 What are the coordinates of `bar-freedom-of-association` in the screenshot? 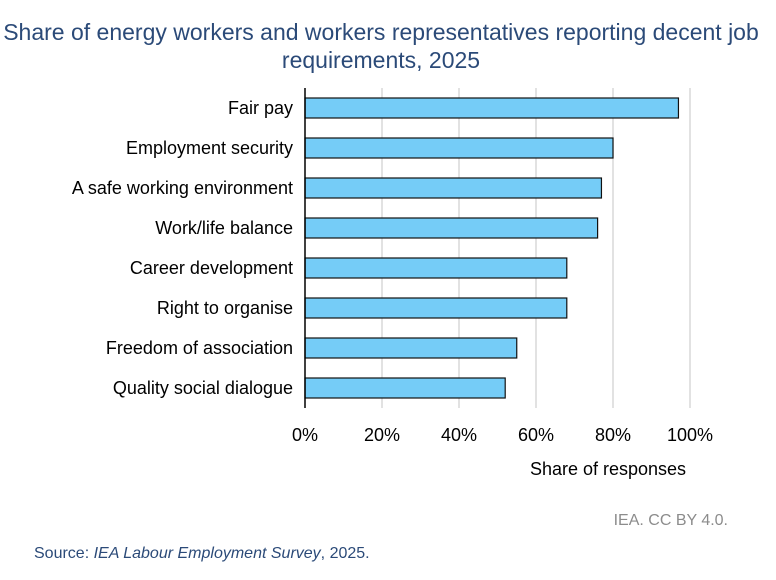 It's located at (411, 348).